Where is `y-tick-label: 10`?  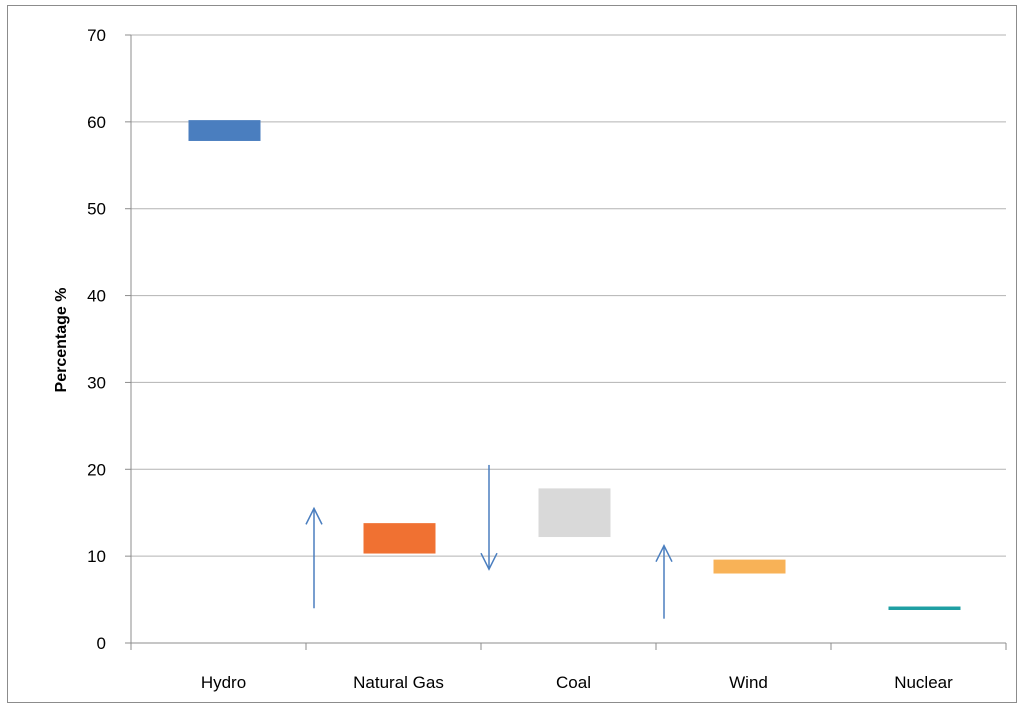 y-tick-label: 10 is located at coordinates (96, 556).